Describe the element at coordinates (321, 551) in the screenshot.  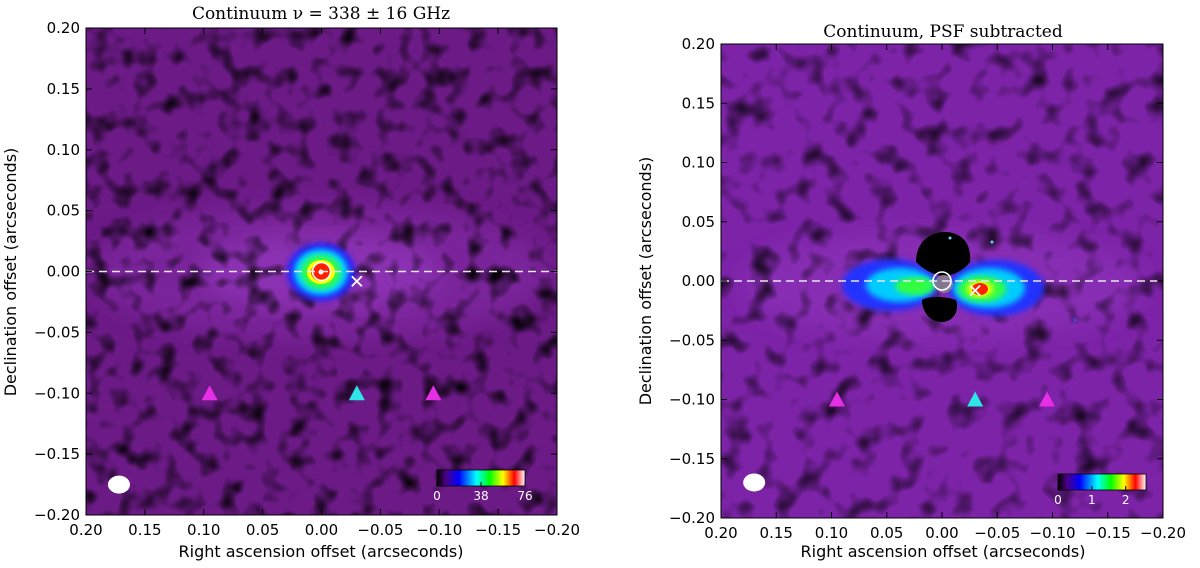
I see `xlabel-left: Right ascension offset (arcseconds)` at that location.